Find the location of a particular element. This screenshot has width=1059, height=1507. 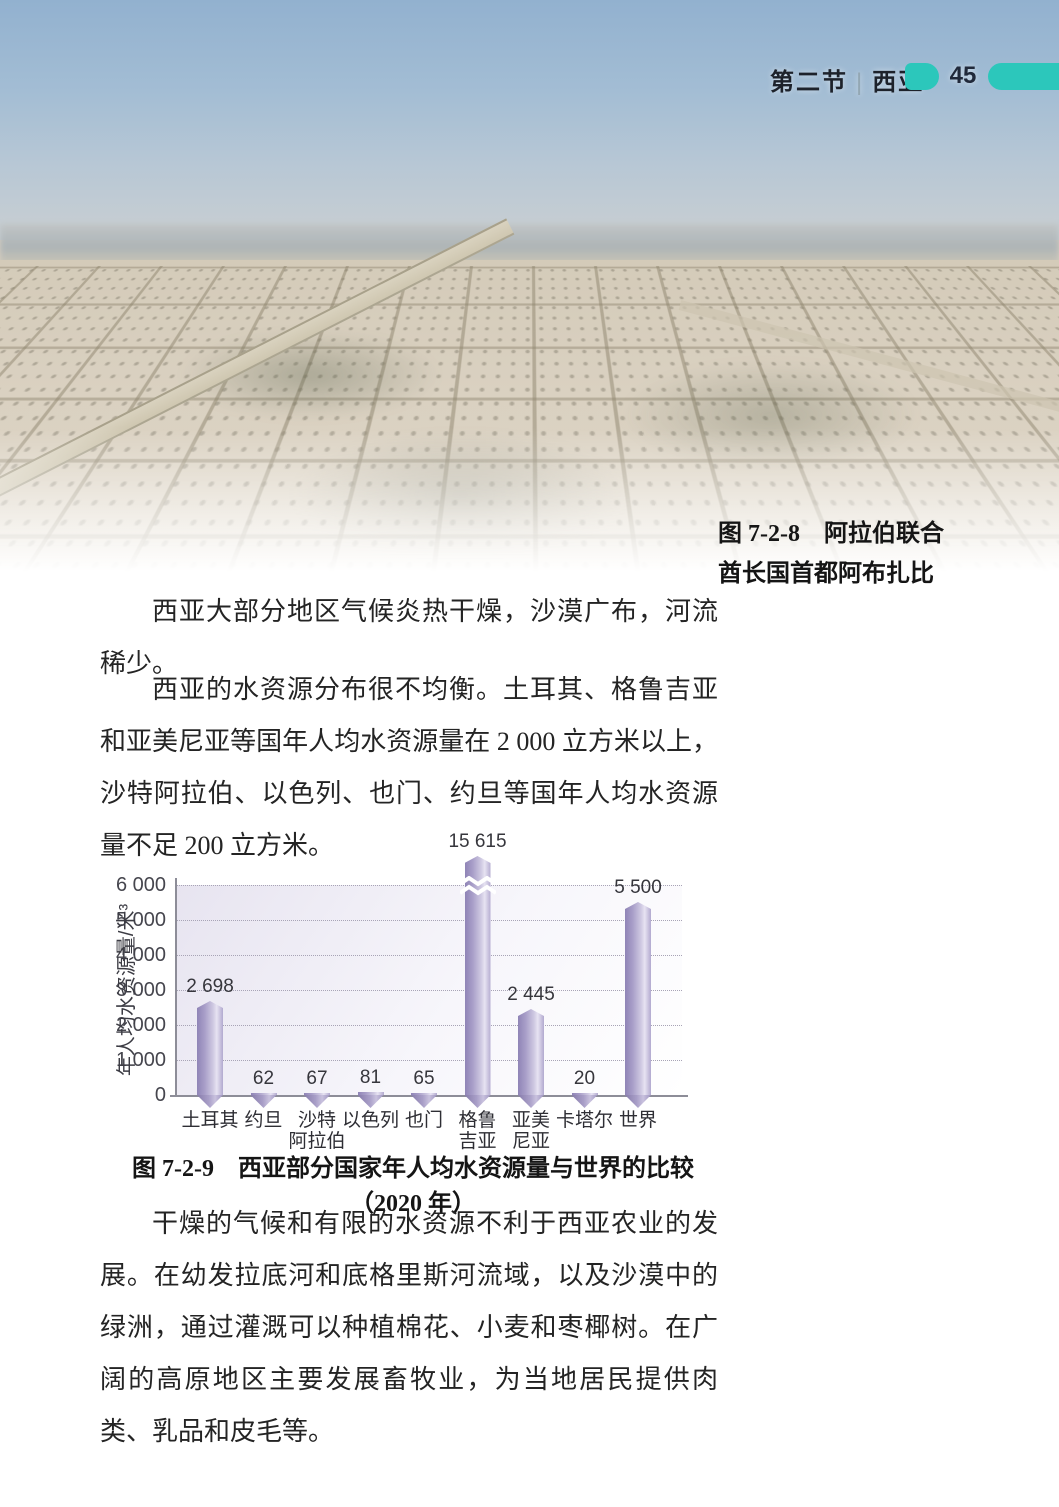

bar-value-label: 15 615 is located at coordinates (477, 841).